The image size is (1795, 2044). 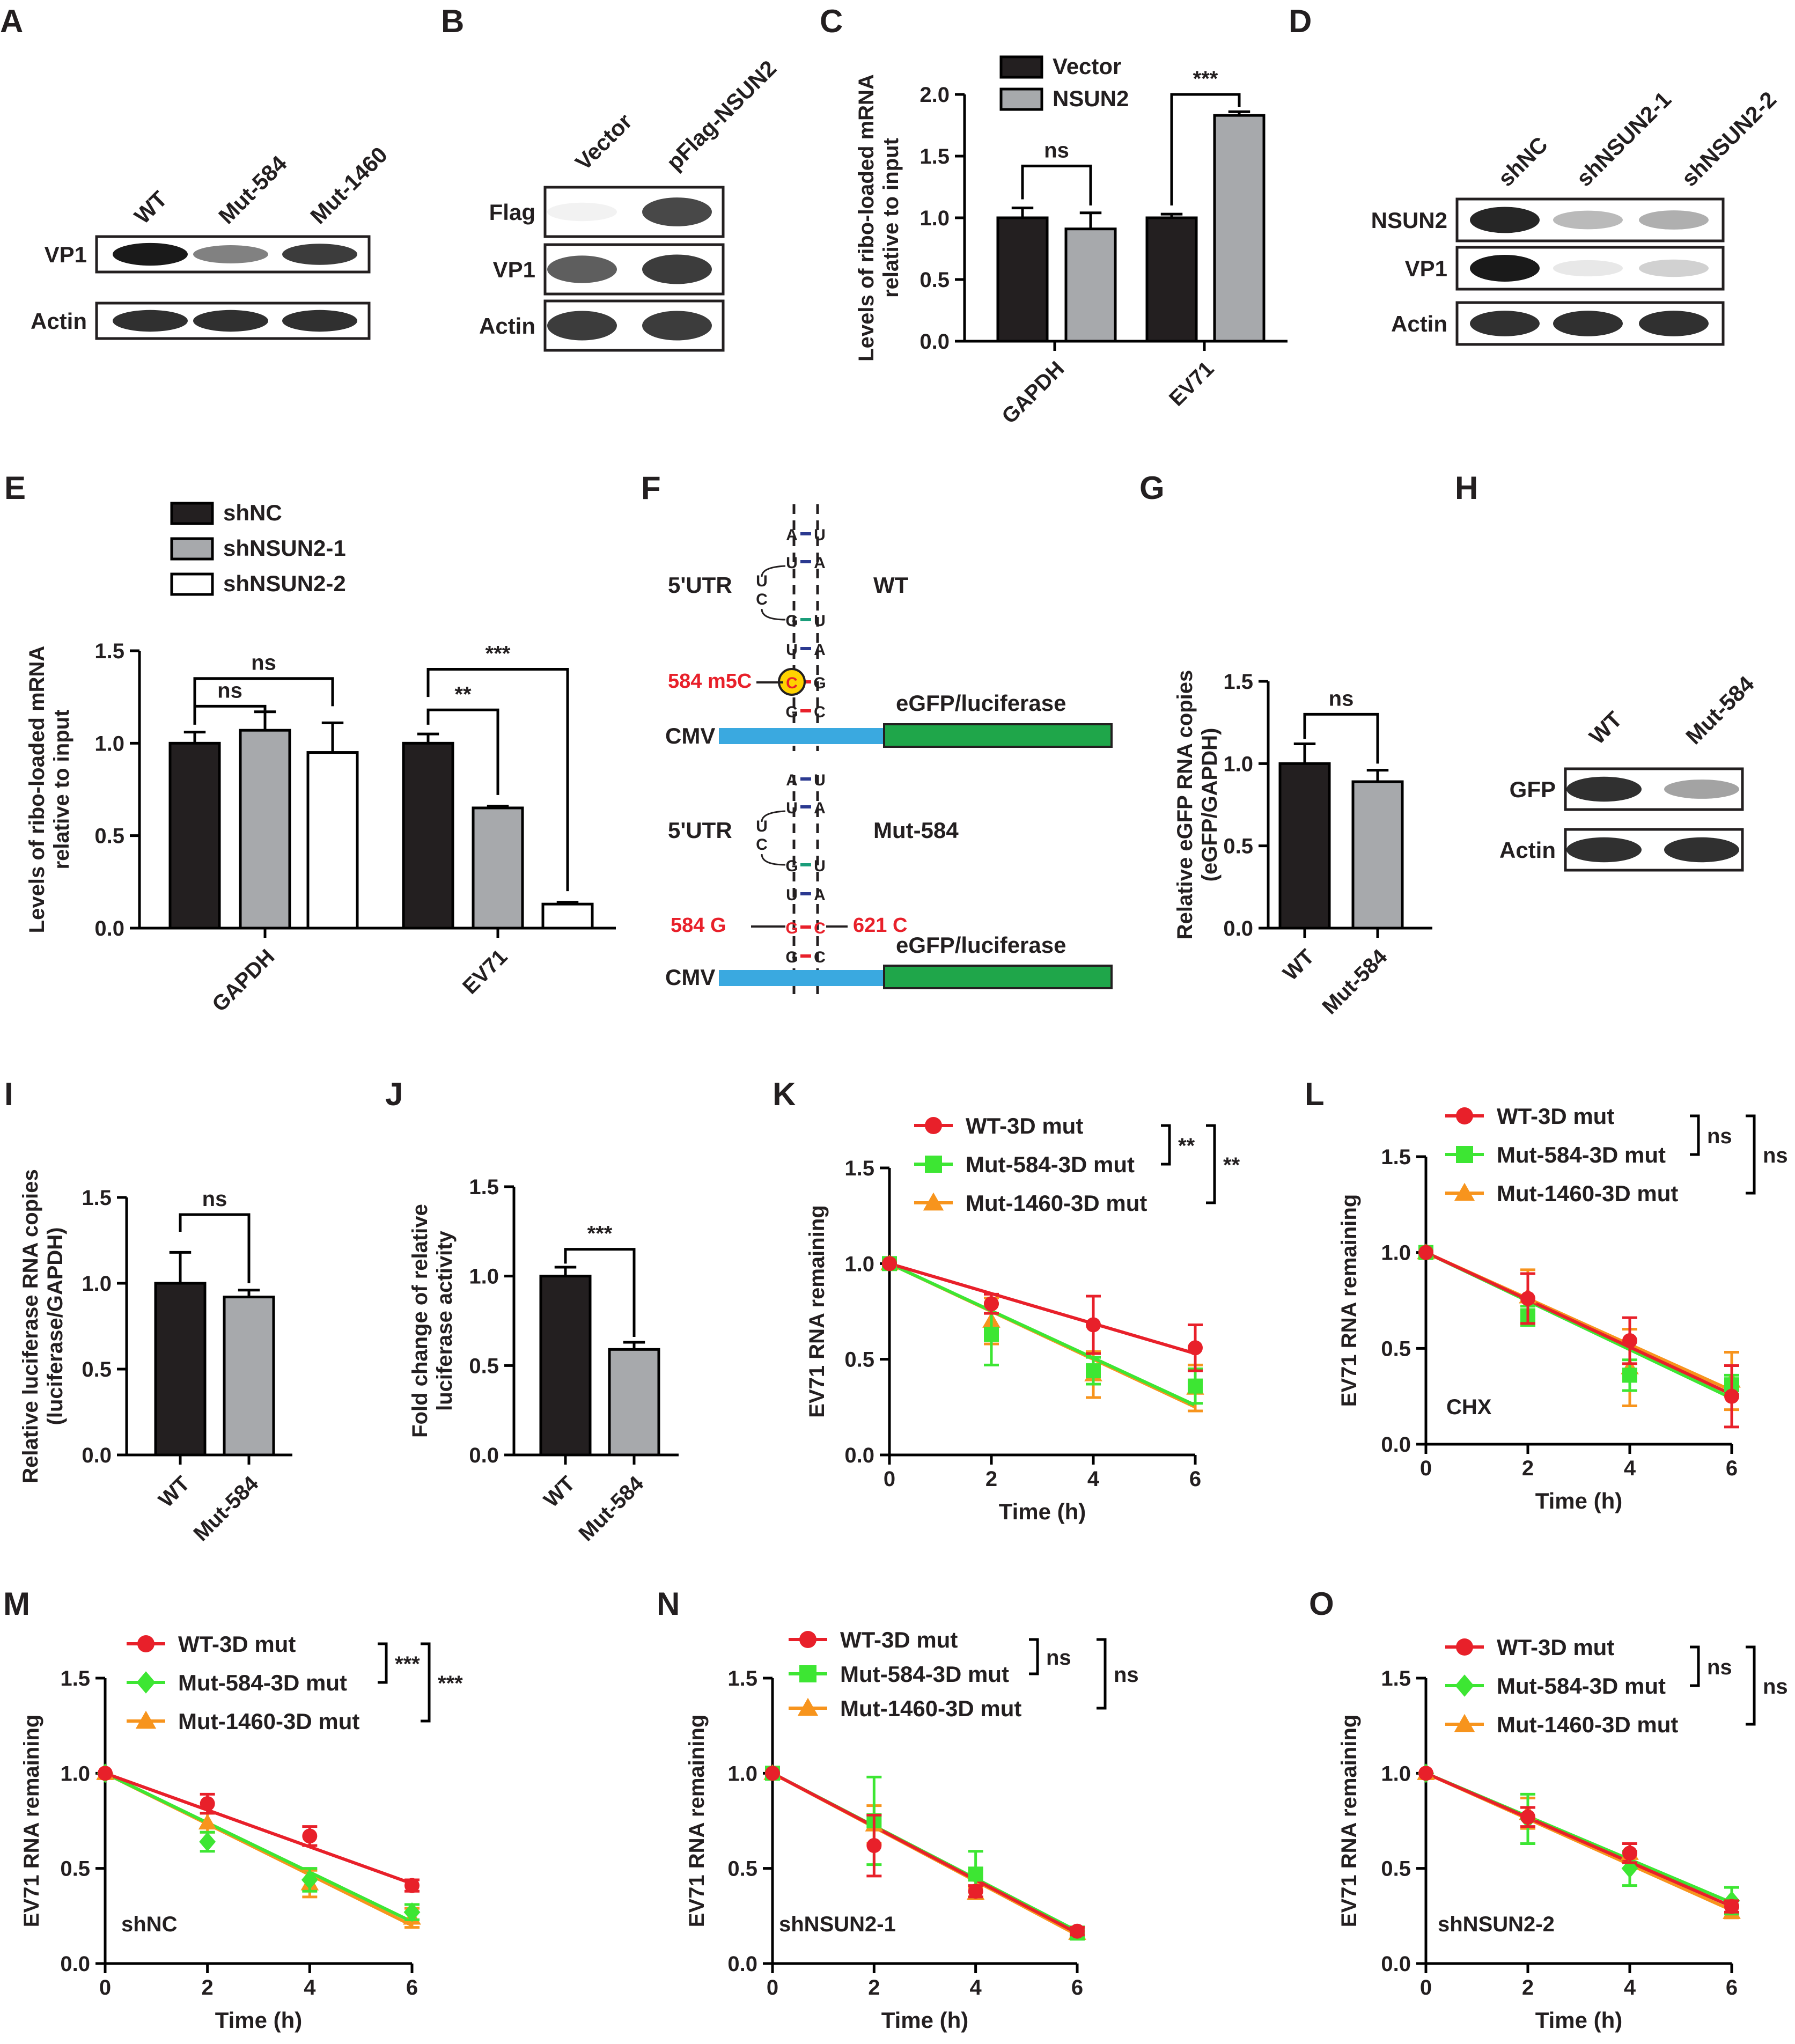 What do you see at coordinates (1409, 220) in the screenshot?
I see `row-label: NSUN2` at bounding box center [1409, 220].